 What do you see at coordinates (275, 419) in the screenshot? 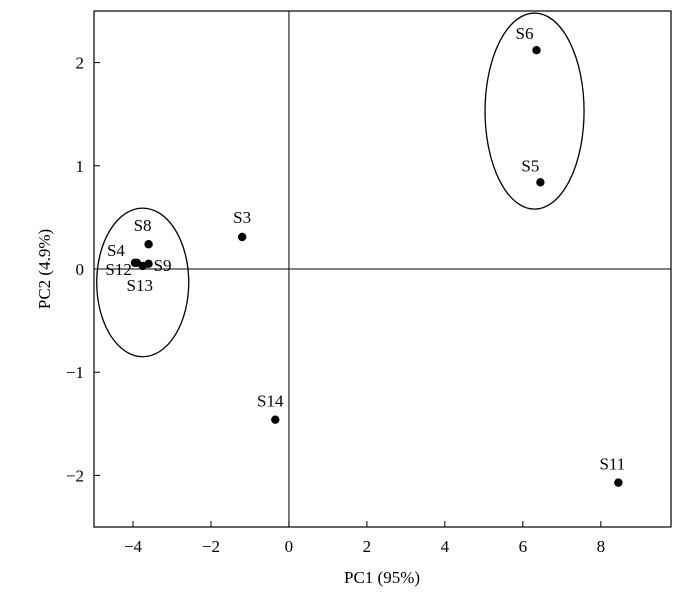
I see `data-point-s14` at bounding box center [275, 419].